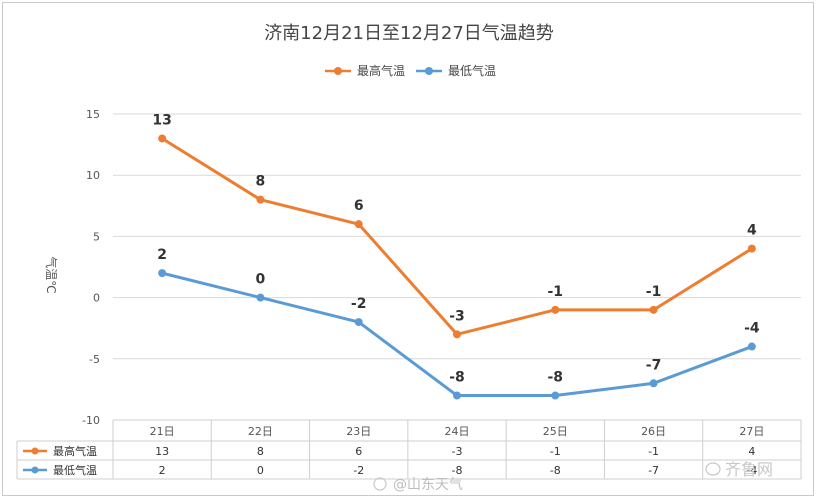 Image resolution: width=818 pixels, height=500 pixels. What do you see at coordinates (359, 206) in the screenshot?
I see `data-label: 6` at bounding box center [359, 206].